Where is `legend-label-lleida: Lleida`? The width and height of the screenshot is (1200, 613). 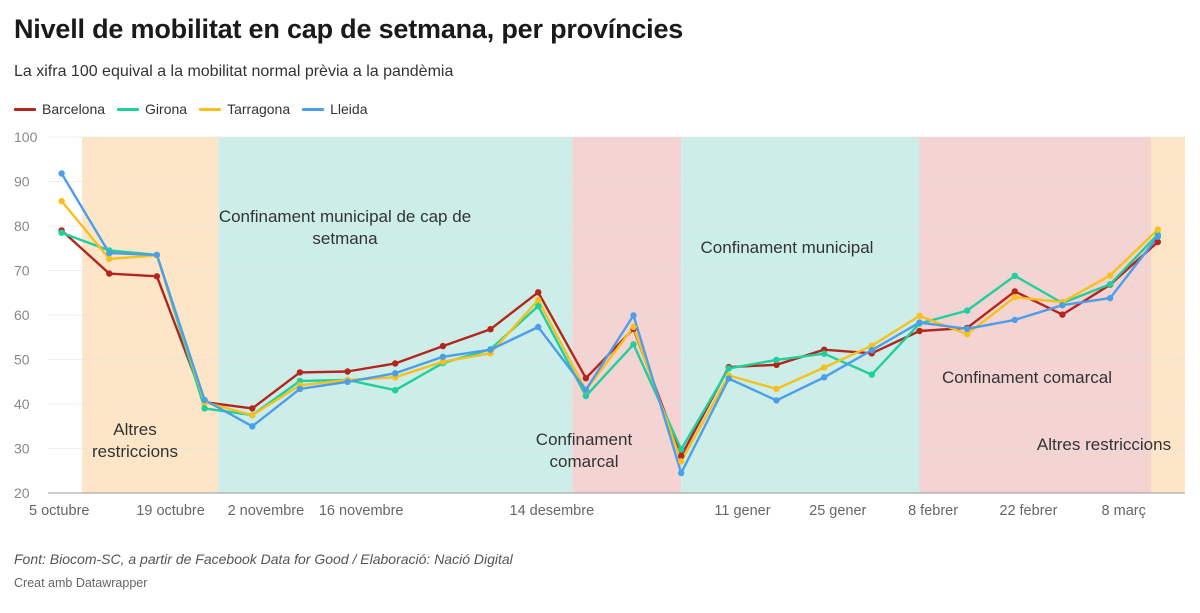
legend-label-lleida: Lleida is located at coordinates (349, 109).